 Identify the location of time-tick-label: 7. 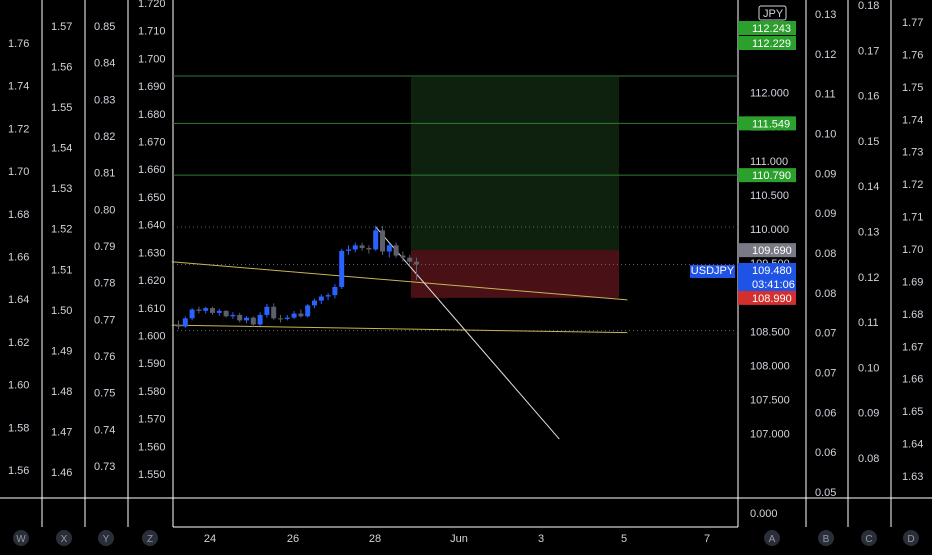
(707, 539).